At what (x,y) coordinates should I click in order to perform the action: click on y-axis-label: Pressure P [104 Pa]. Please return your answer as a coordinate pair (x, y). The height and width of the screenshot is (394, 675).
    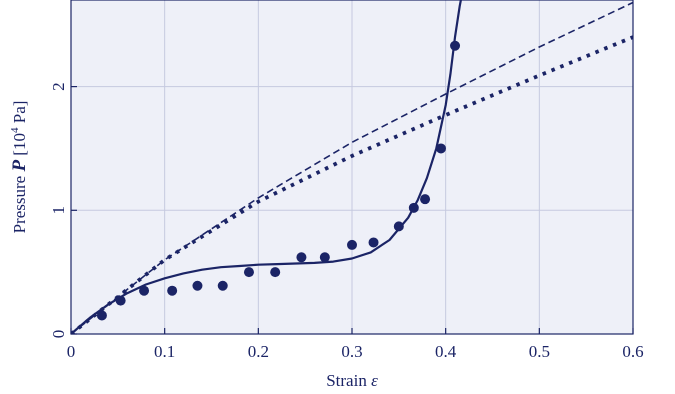
    Looking at the image, I should click on (19, 167).